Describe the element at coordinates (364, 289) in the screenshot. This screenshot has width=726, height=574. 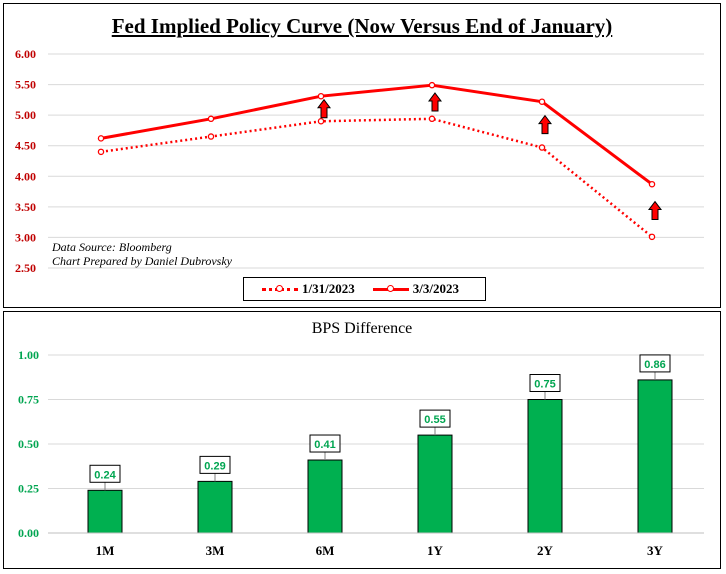
I see `legend: 1/31/2023 3/3/2023` at that location.